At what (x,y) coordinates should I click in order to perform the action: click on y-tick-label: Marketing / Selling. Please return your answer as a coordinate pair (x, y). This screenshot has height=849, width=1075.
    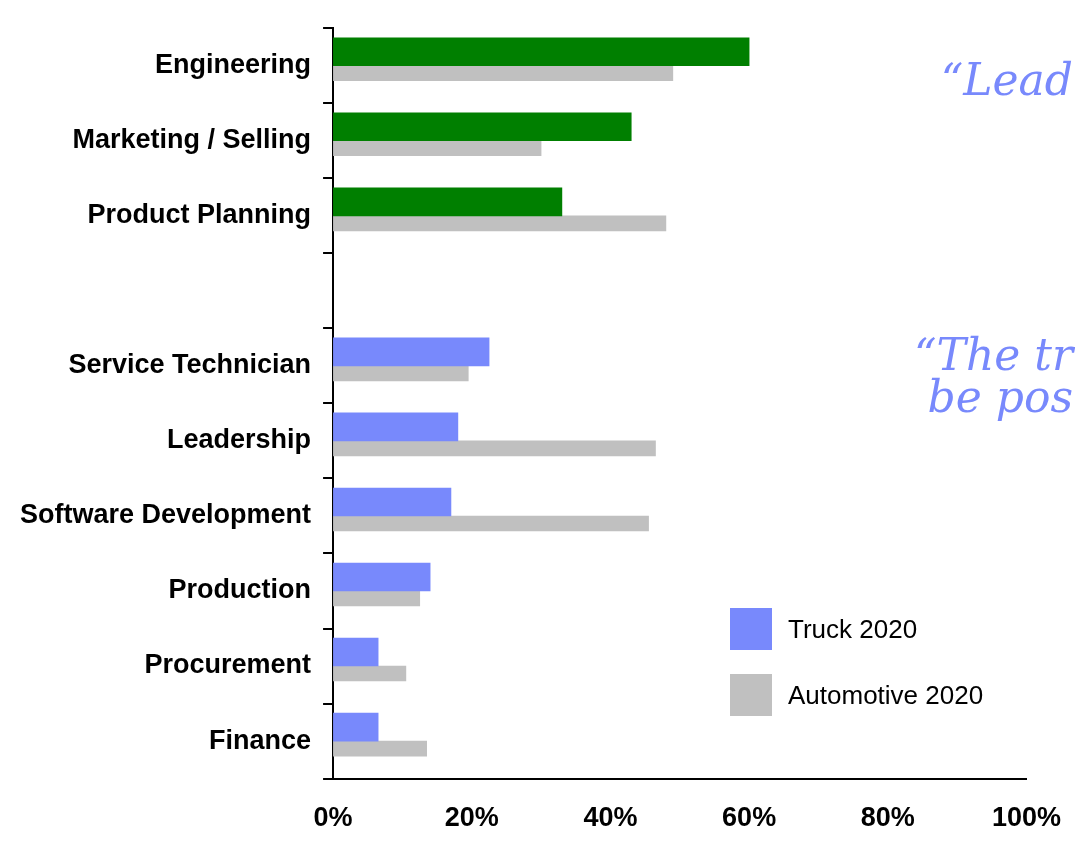
    Looking at the image, I should click on (192, 139).